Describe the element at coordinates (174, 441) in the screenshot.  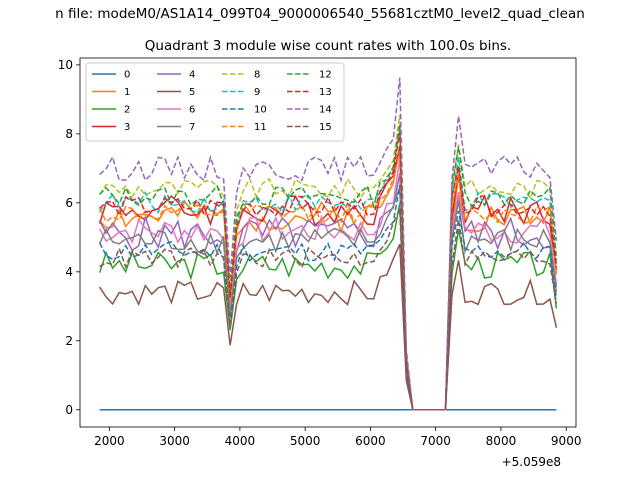
I see `x-tick-label: 3000` at that location.